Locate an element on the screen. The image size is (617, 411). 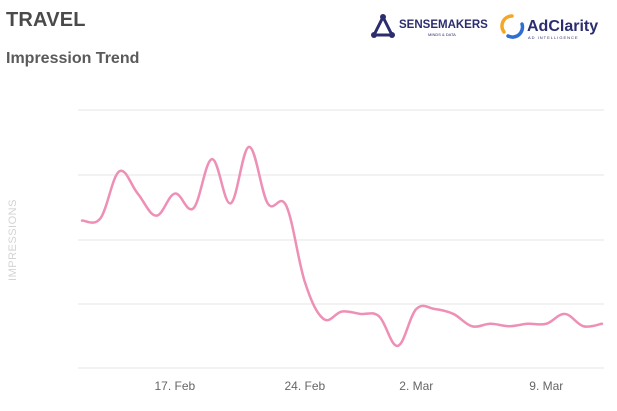
adclarity-logo-name: AdClarity is located at coordinates (562, 26).